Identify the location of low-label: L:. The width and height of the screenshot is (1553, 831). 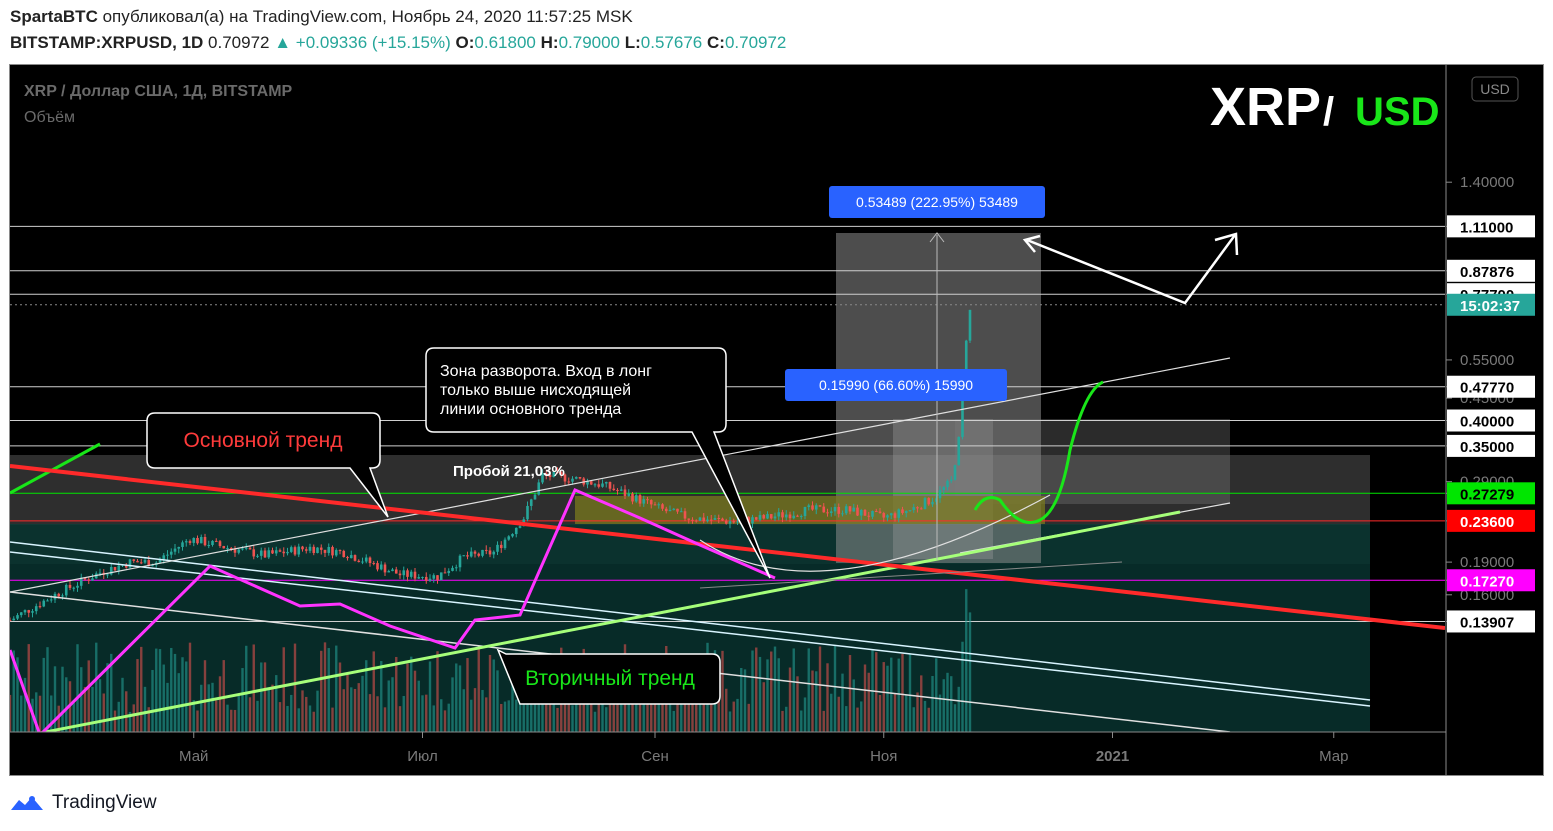
(632, 42).